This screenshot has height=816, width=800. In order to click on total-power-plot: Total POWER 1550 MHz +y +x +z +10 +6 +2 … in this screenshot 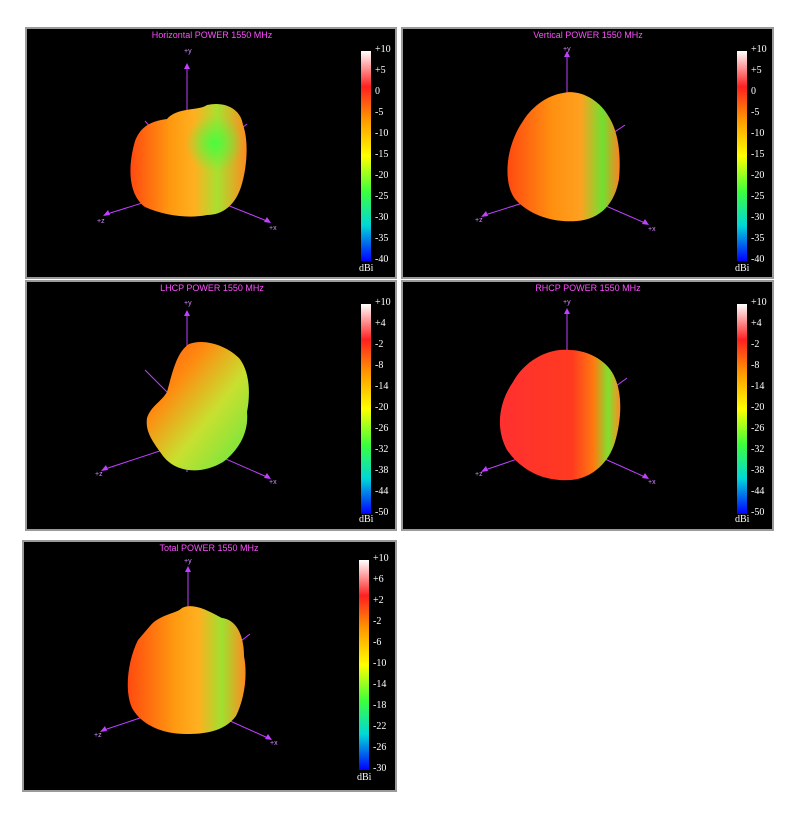, I will do `click(209, 666)`.